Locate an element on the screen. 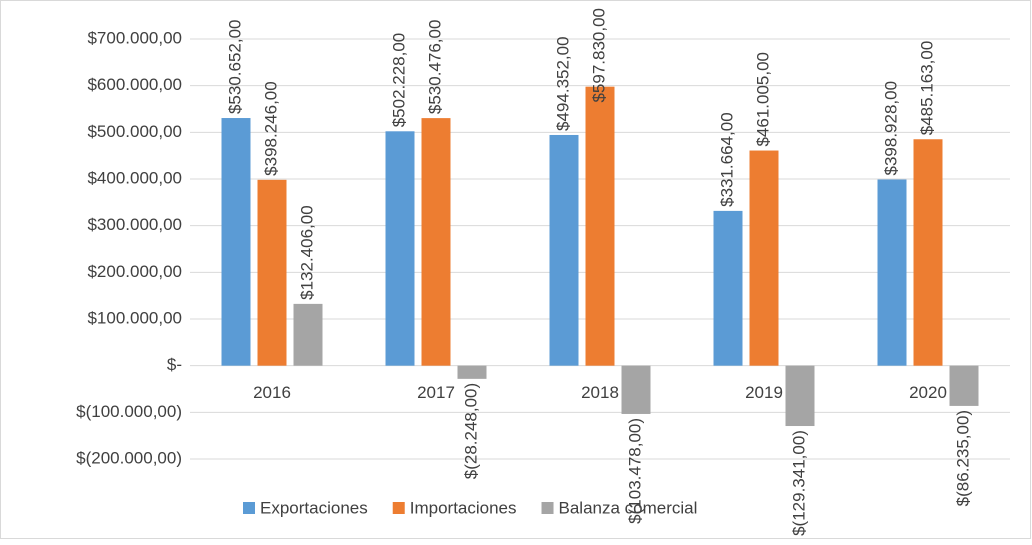 The width and height of the screenshot is (1032, 545). y-tick-label: $100.000,00 is located at coordinates (134, 317).